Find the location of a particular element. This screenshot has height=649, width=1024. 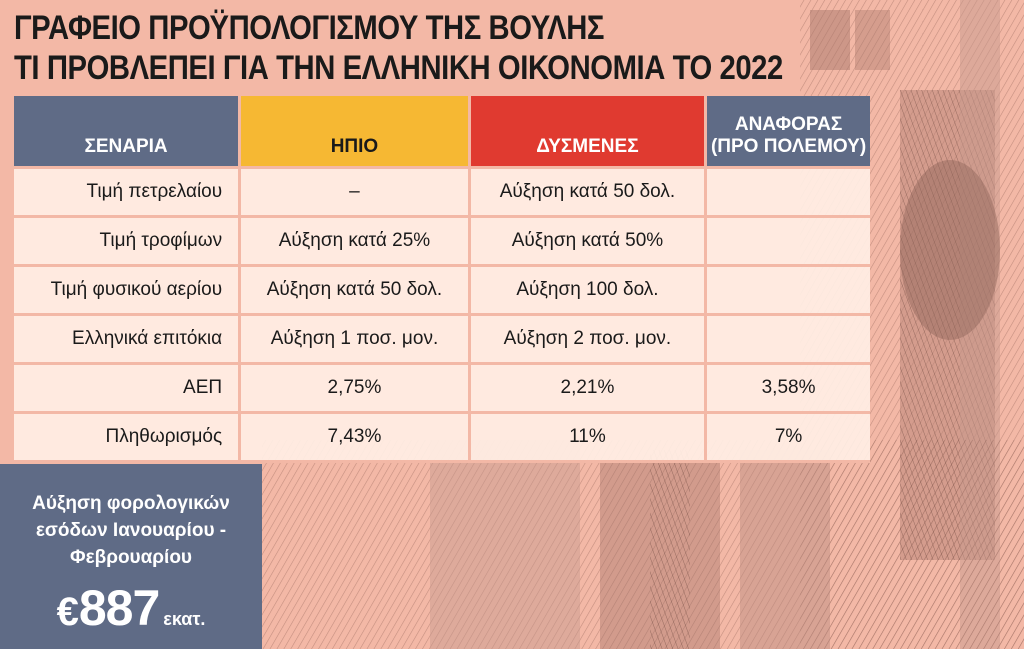

currency-symbol: € is located at coordinates (67, 612).